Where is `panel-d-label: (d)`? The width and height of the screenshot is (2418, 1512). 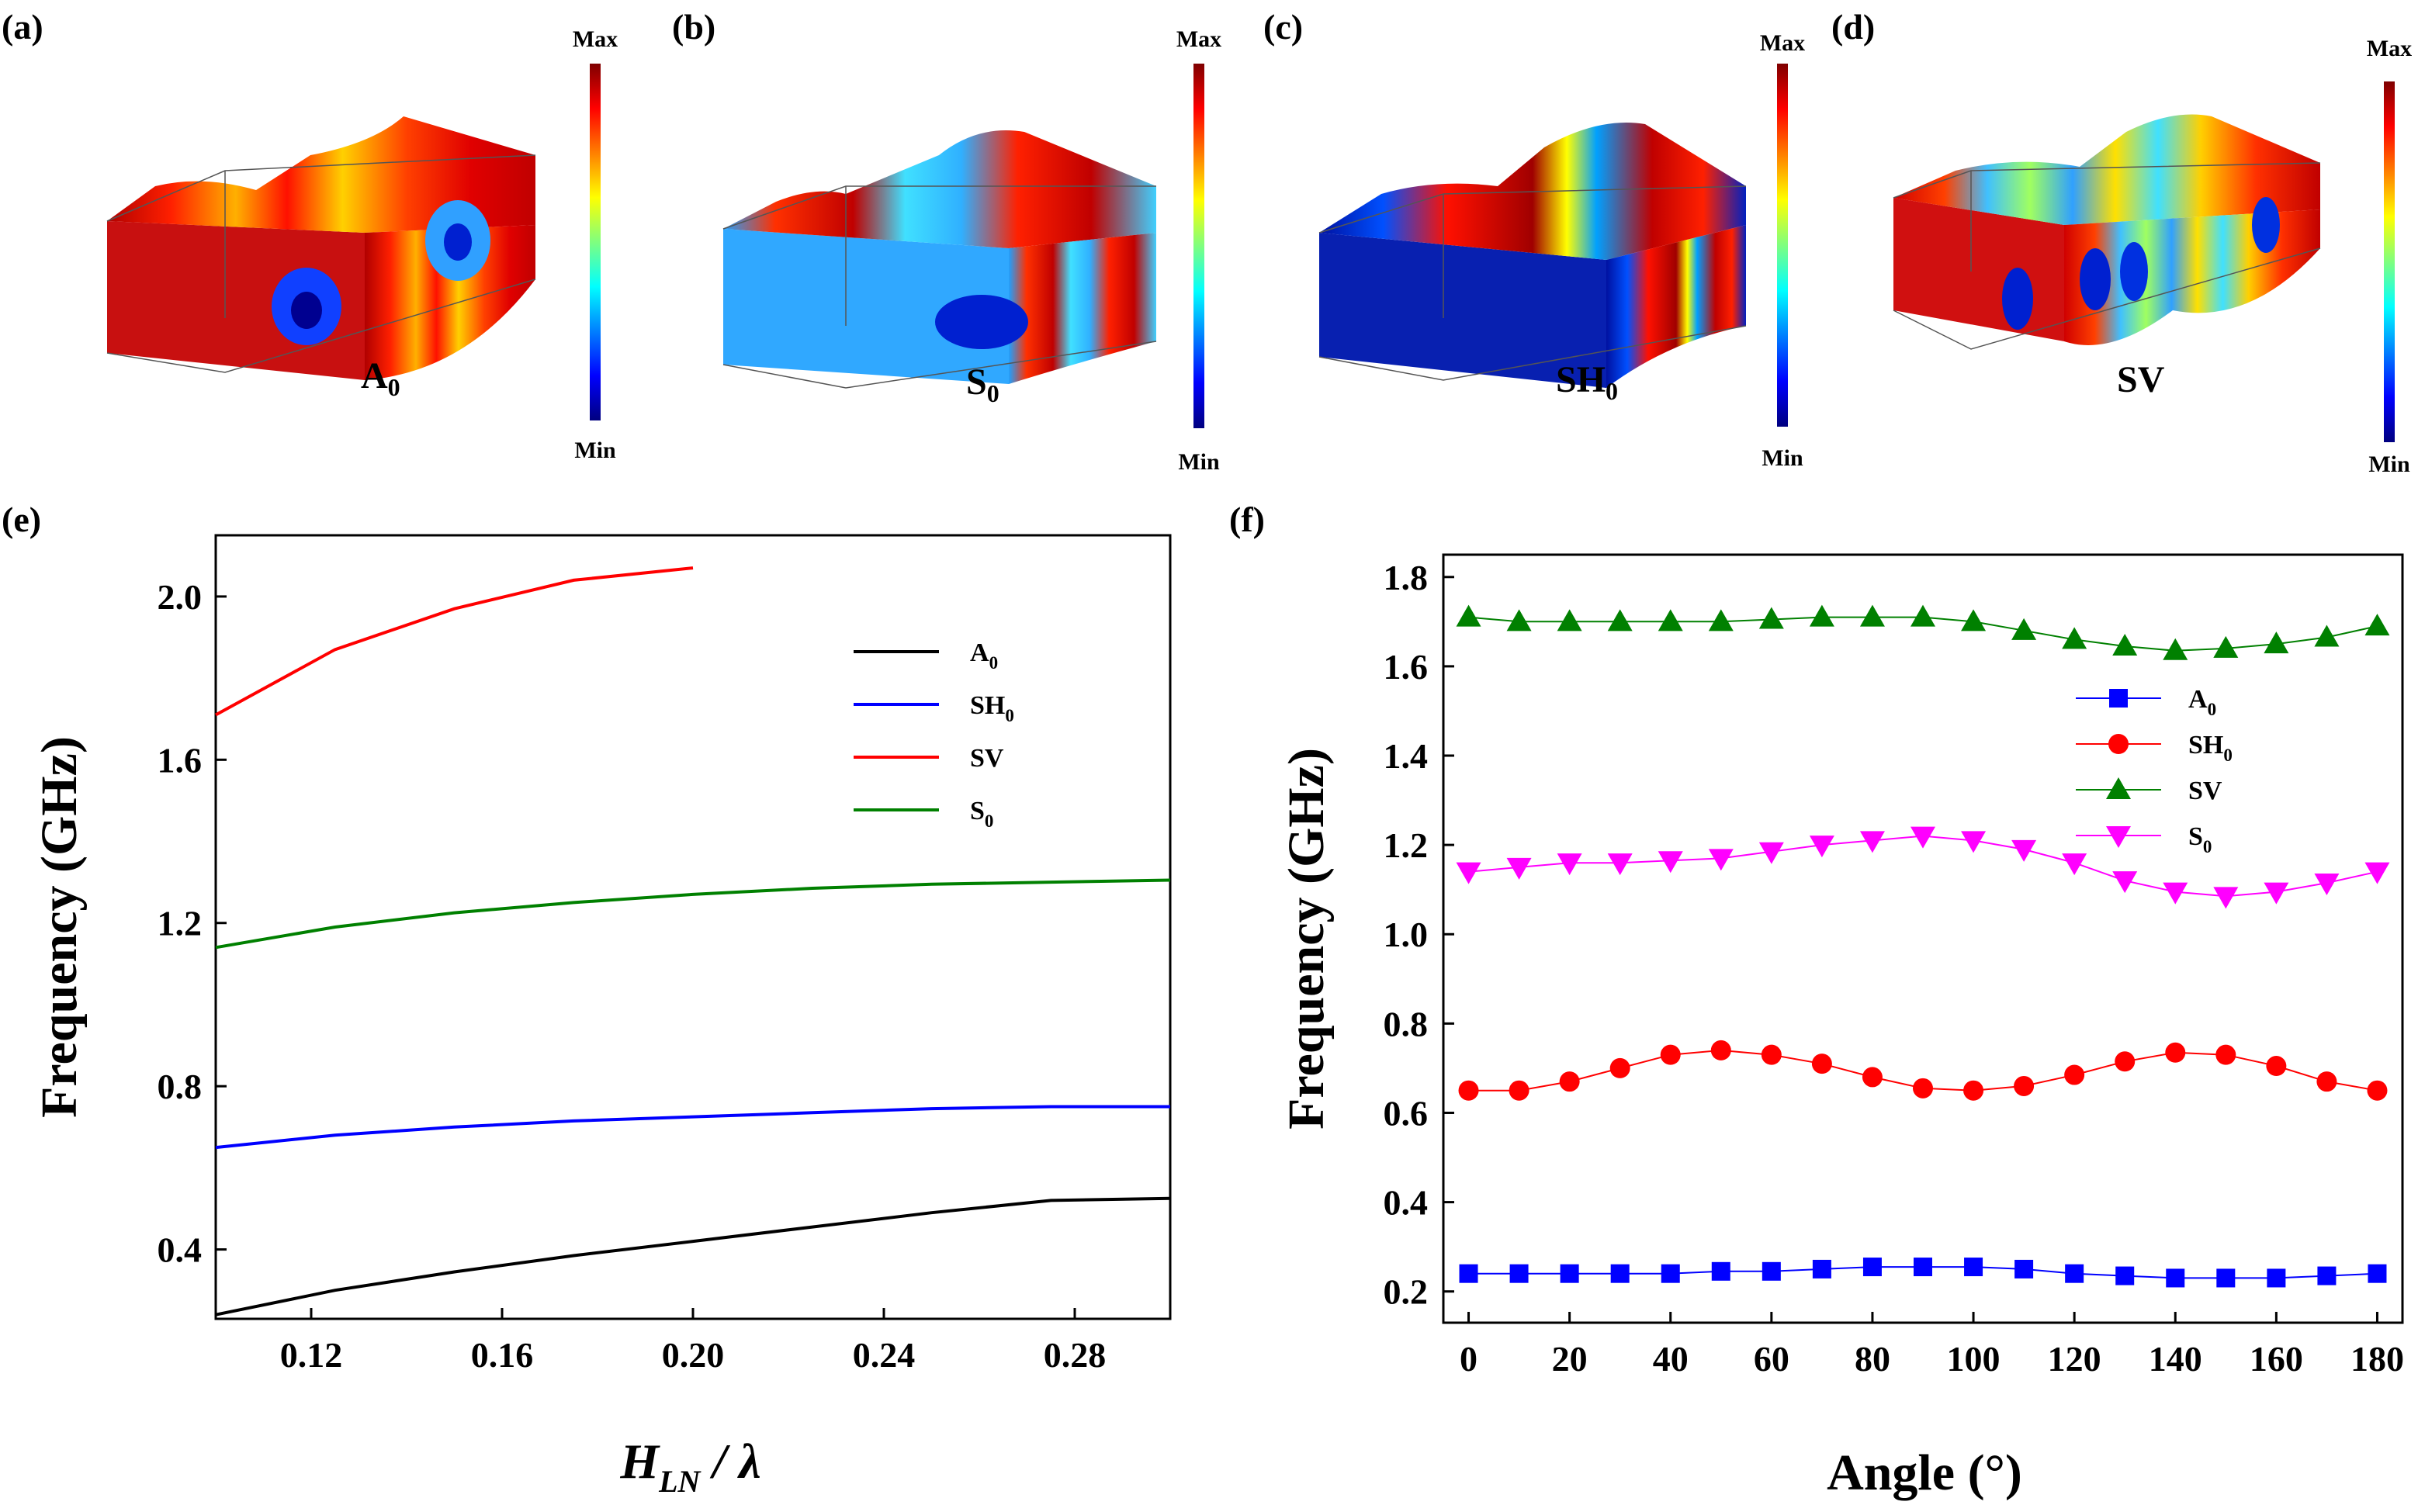 panel-d-label: (d) is located at coordinates (1853, 27).